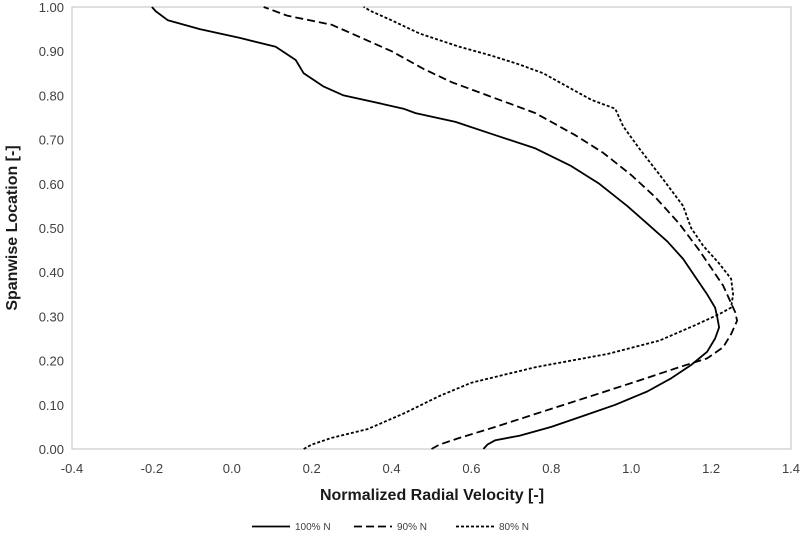  I want to click on y-tick-label: 0.80, so click(51, 95).